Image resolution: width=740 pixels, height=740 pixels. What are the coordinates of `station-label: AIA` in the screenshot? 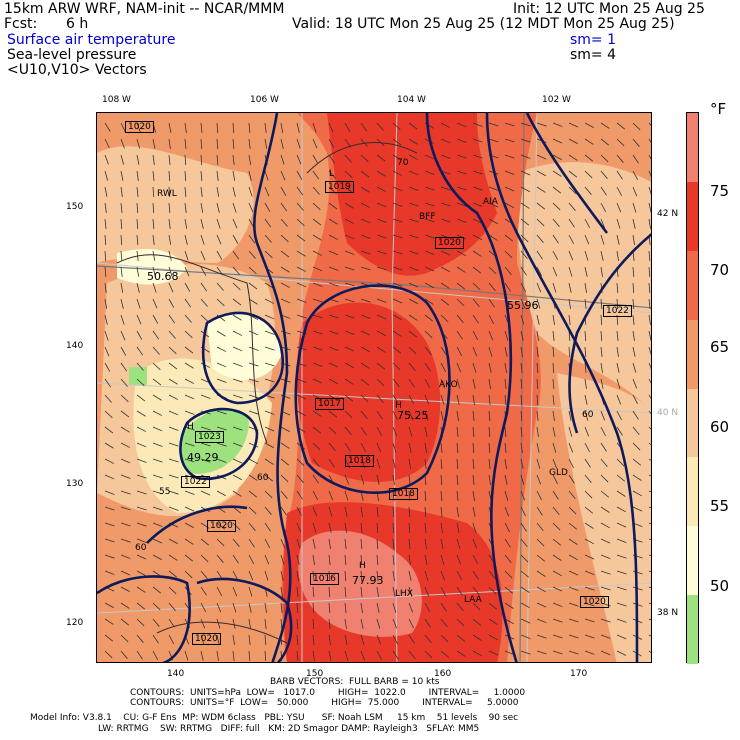 It's located at (490, 202).